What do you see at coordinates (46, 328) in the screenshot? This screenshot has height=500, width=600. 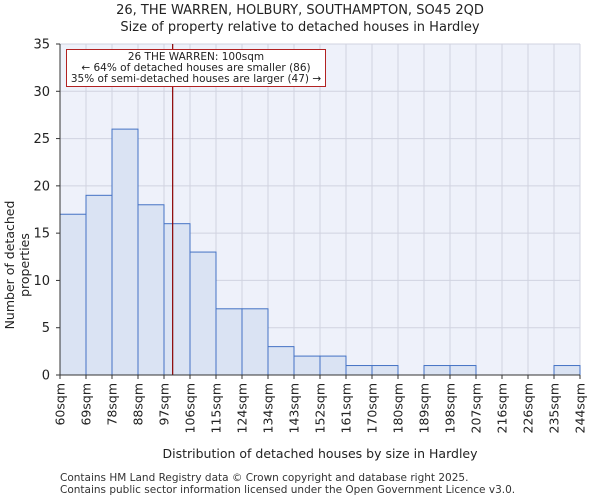 I see `y-tick-label: 5` at bounding box center [46, 328].